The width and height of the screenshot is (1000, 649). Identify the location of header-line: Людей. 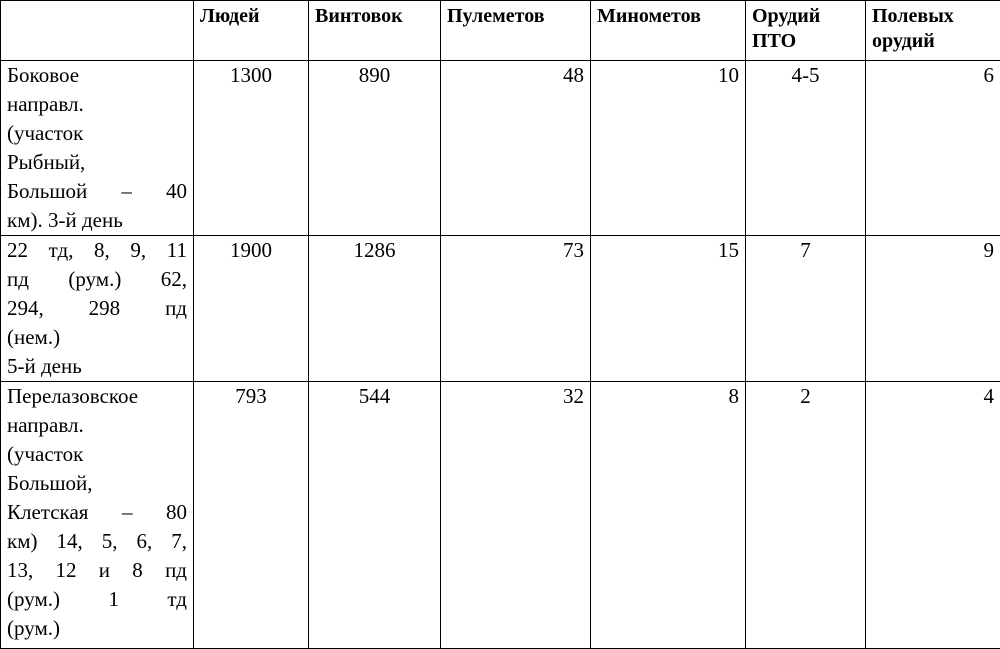
(251, 16).